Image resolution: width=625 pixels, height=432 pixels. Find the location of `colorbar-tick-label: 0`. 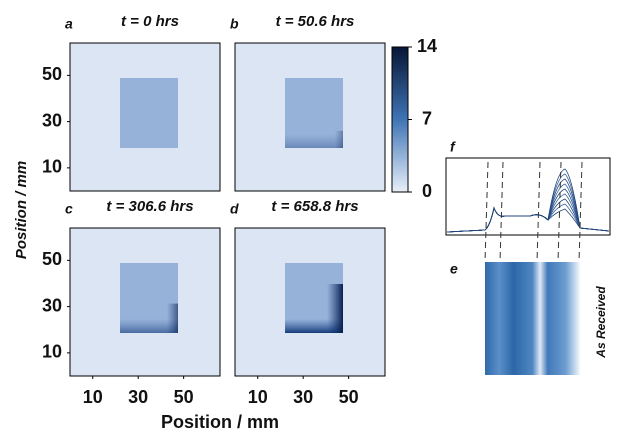

colorbar-tick-label: 0 is located at coordinates (427, 191).